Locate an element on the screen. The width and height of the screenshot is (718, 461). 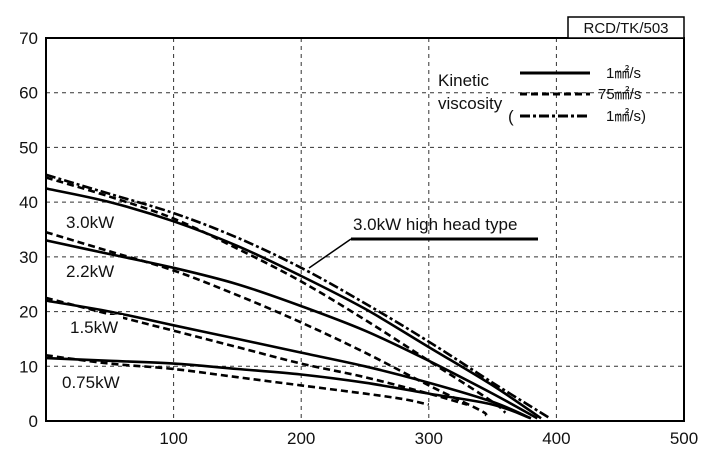
x-tick-100: 100 is located at coordinates (173, 438).